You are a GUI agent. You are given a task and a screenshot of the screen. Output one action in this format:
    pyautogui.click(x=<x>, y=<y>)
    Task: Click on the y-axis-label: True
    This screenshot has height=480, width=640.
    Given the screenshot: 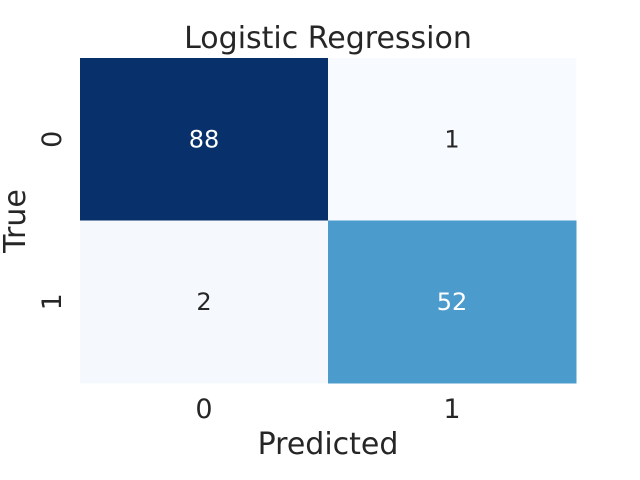 What is the action you would take?
    pyautogui.click(x=16, y=221)
    